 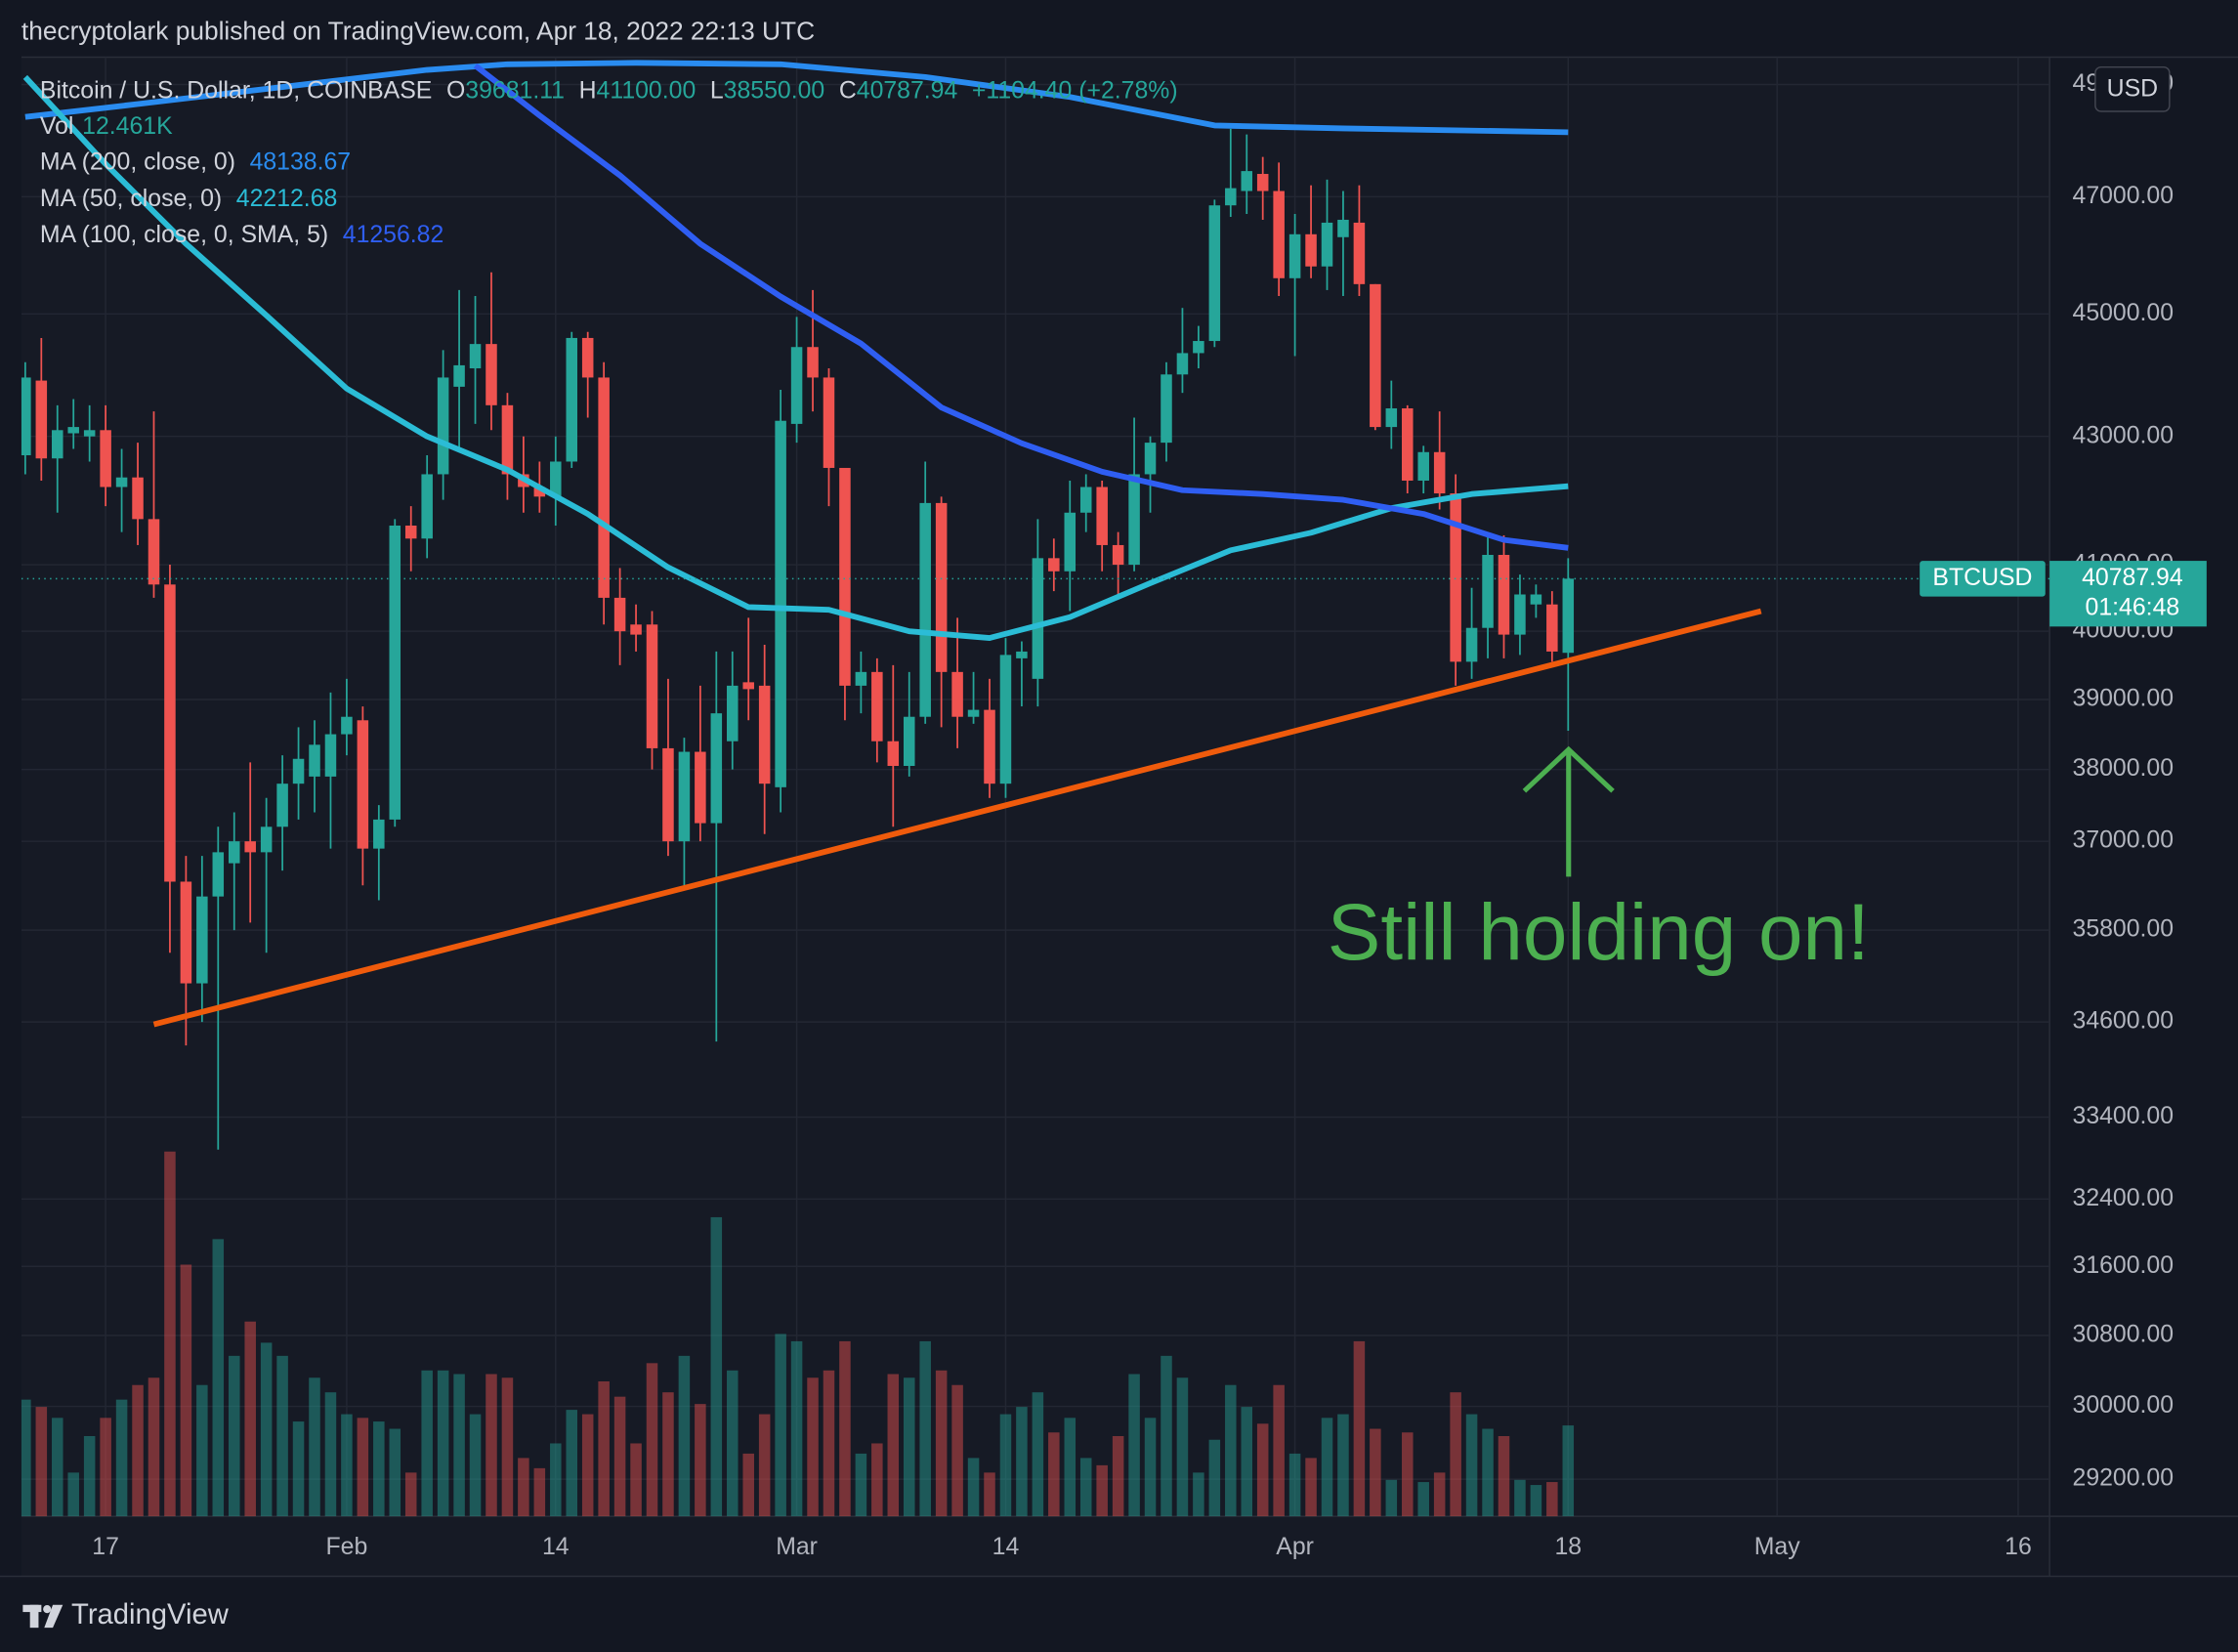 I want to click on x-tick-label: Mar, so click(x=797, y=1547).